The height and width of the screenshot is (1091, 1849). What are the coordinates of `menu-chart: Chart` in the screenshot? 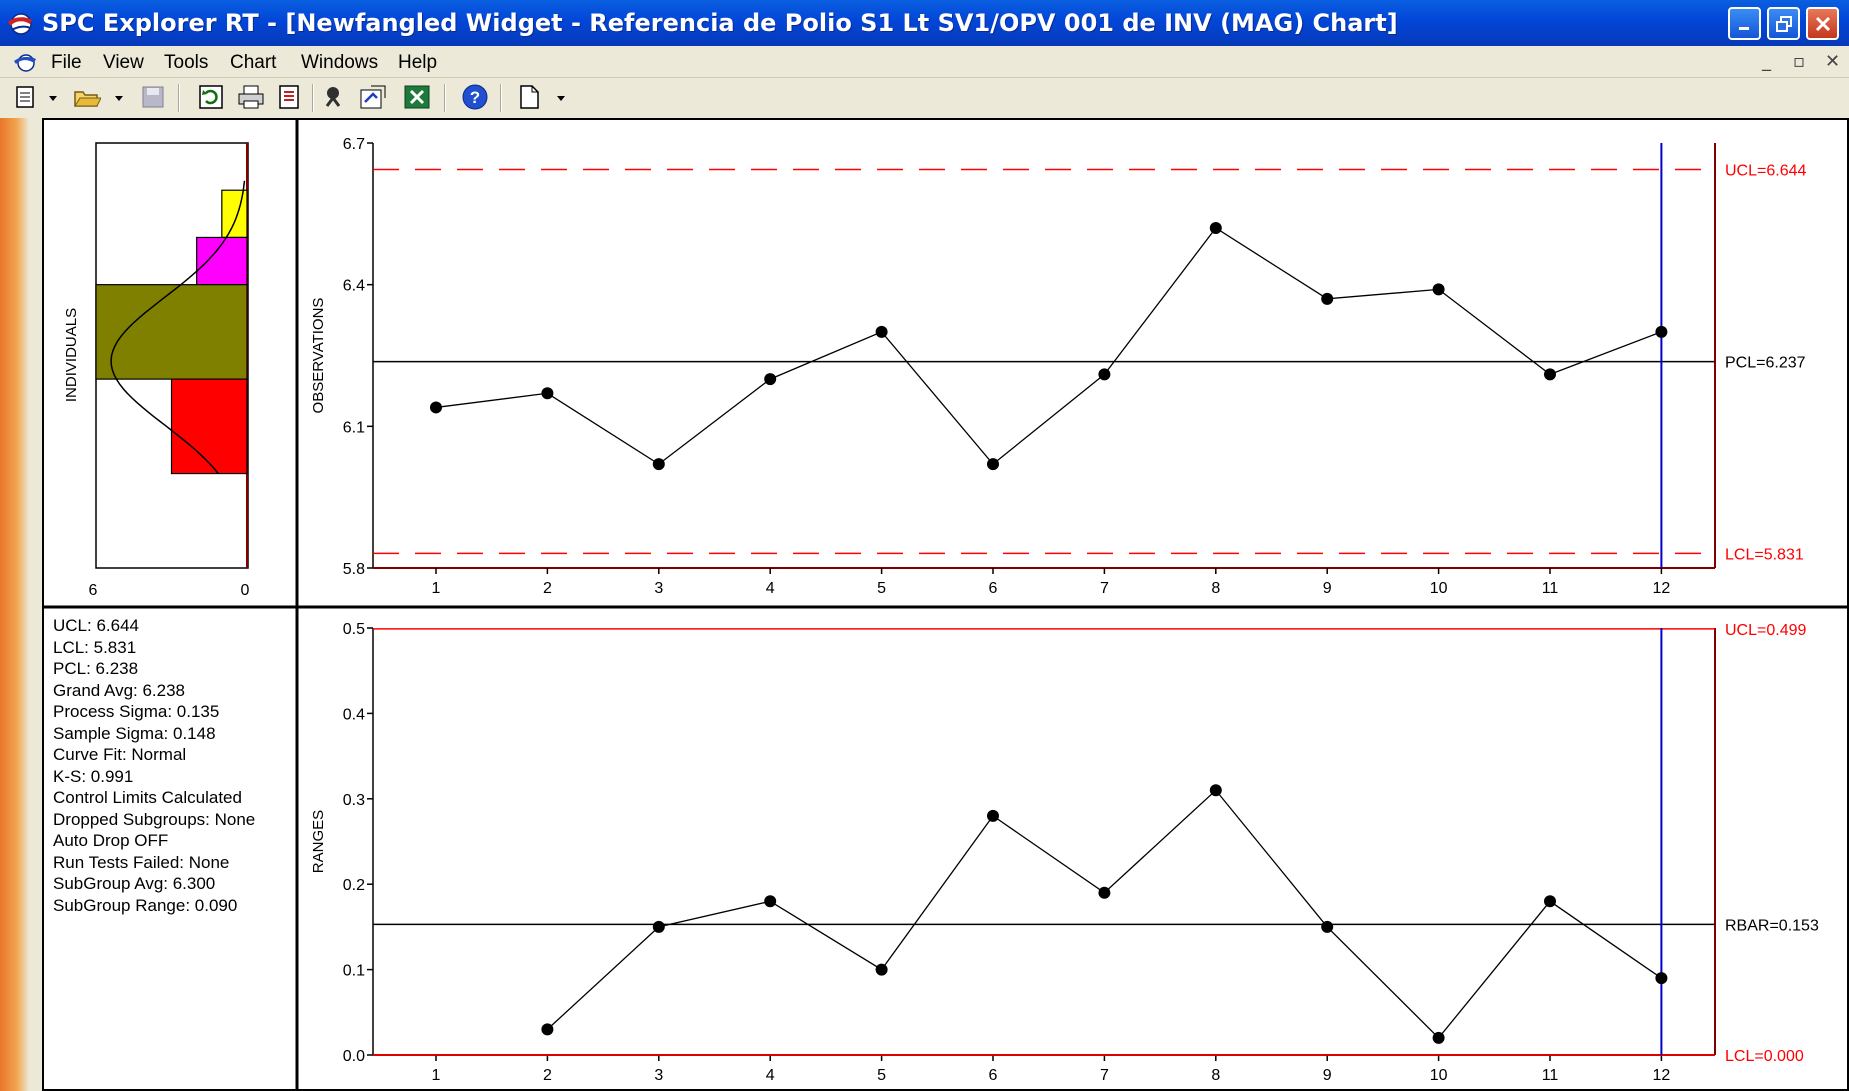 It's located at (253, 62).